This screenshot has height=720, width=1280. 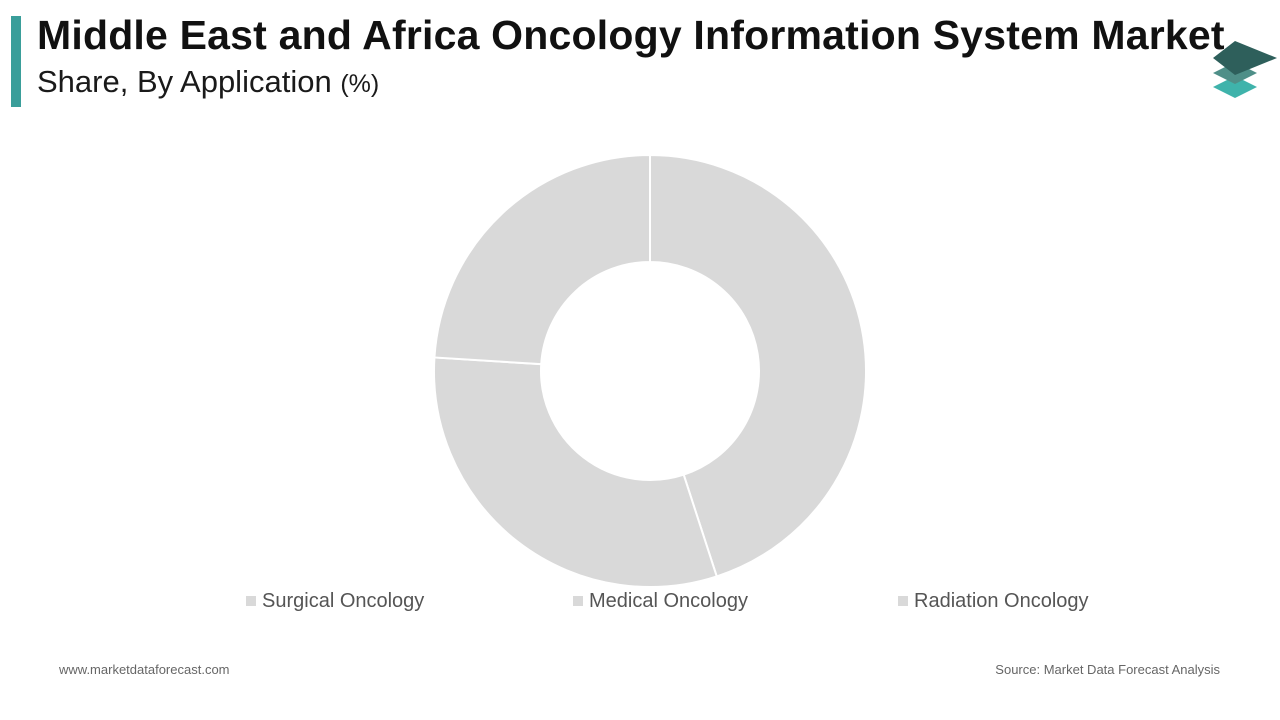 I want to click on subtitle-unit: (%), so click(x=360, y=84).